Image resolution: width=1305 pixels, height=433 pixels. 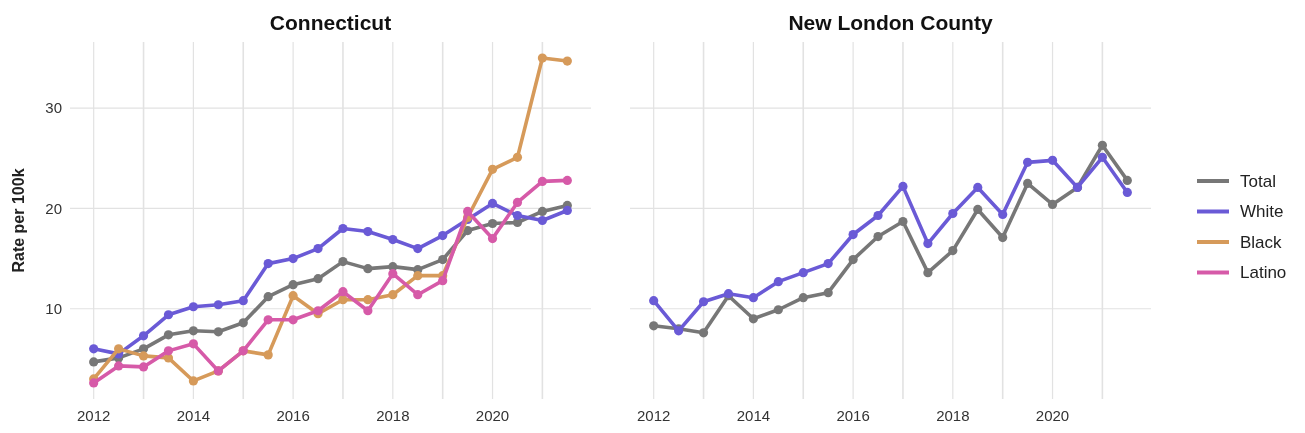 I want to click on y-tick-label: 10, so click(x=53, y=308).